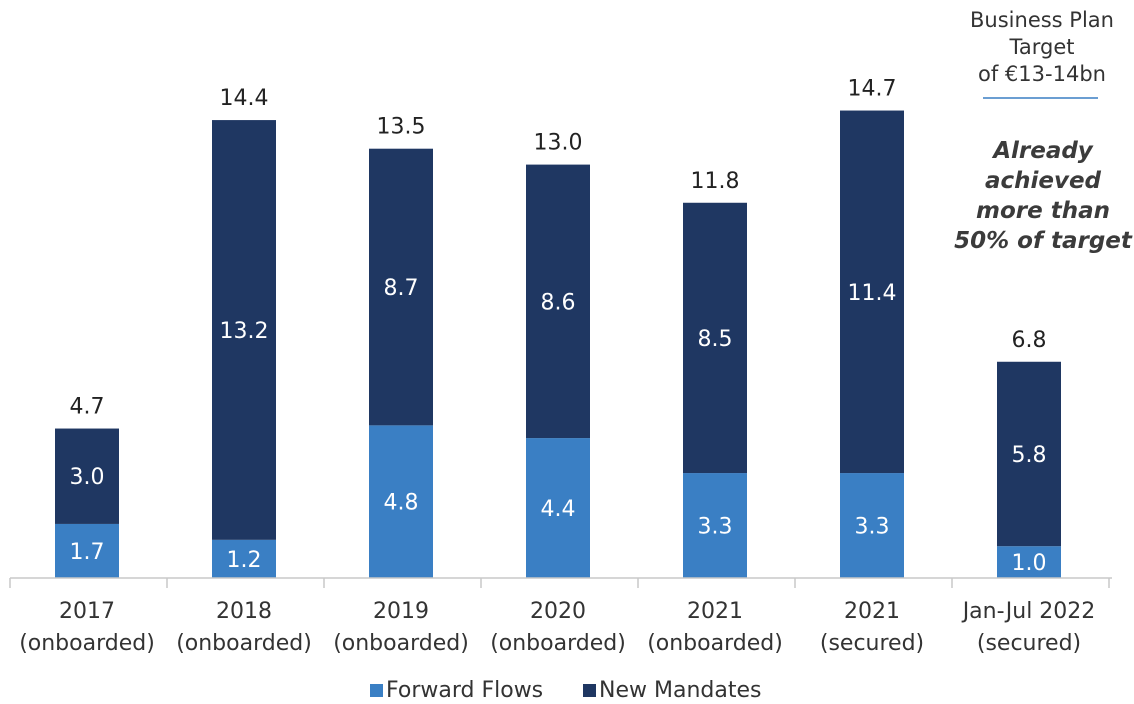  What do you see at coordinates (715, 643) in the screenshot?
I see `category-label-4-1: (onboarded)` at bounding box center [715, 643].